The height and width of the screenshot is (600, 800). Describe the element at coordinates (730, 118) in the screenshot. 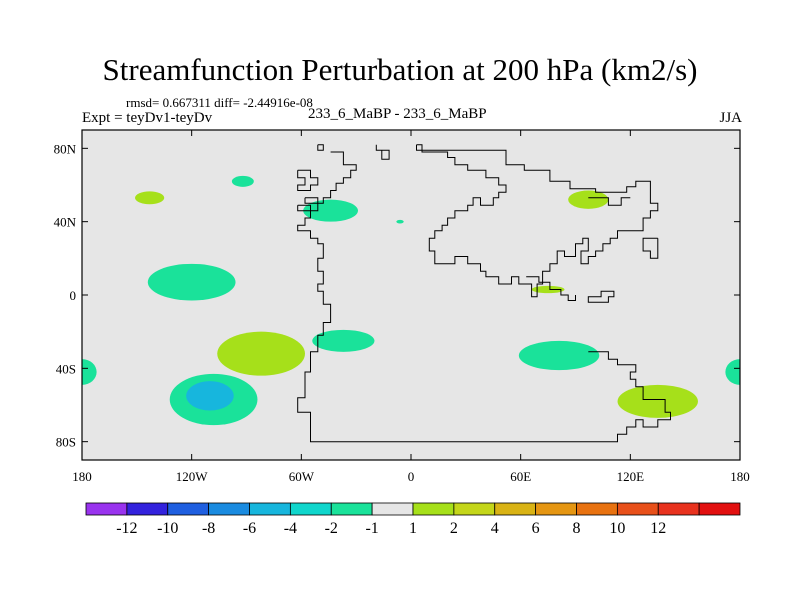

I see `season-label: JJA` at that location.